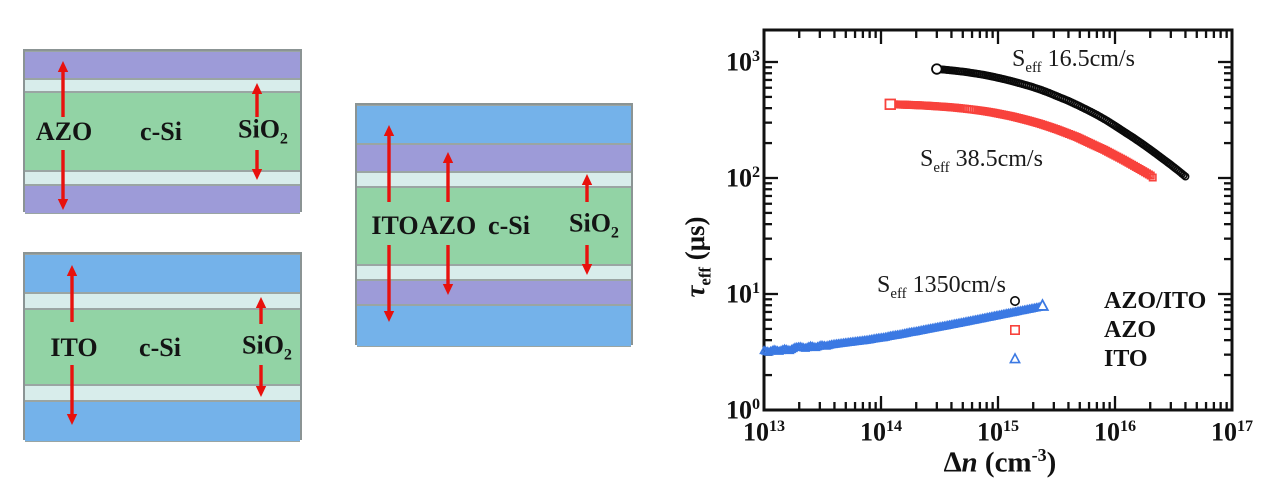 This screenshot has height=498, width=1266. Describe the element at coordinates (904, 327) in the screenshot. I see `series-ito` at that location.